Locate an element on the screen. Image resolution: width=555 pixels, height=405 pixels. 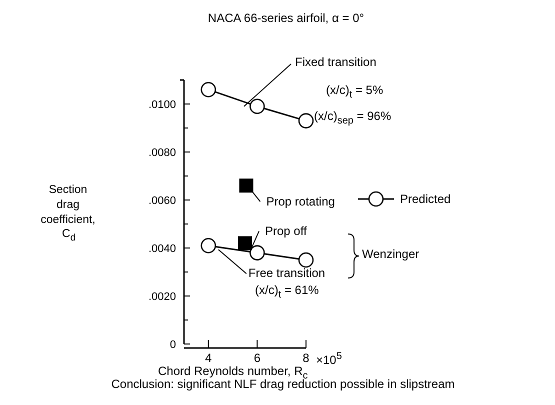
y-tick-label: .0100 is located at coordinates (162, 105).